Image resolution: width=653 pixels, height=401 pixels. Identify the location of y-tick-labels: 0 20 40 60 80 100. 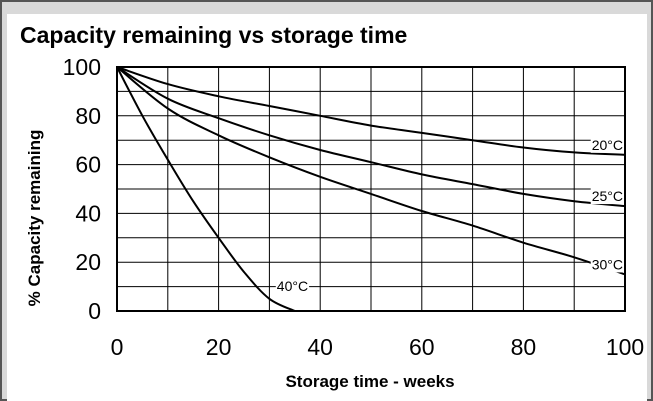
(82, 189).